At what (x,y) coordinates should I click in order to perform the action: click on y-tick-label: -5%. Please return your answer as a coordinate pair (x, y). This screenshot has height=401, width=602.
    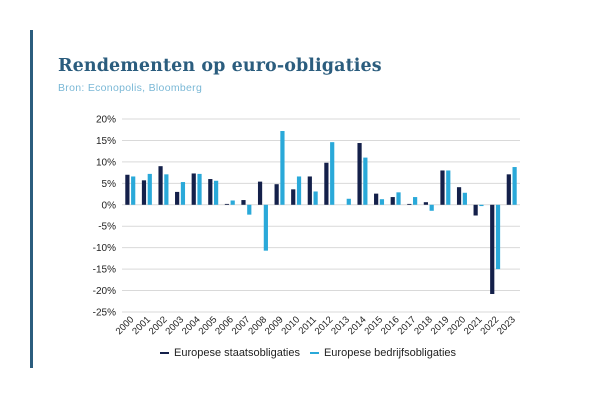
    Looking at the image, I should click on (107, 227).